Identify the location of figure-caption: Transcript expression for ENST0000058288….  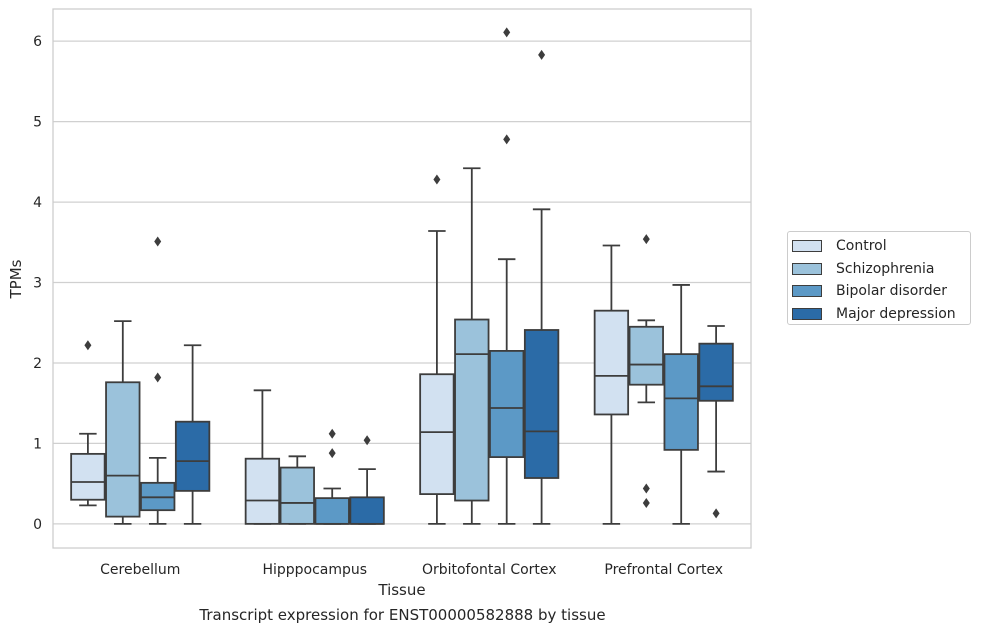
(402, 615).